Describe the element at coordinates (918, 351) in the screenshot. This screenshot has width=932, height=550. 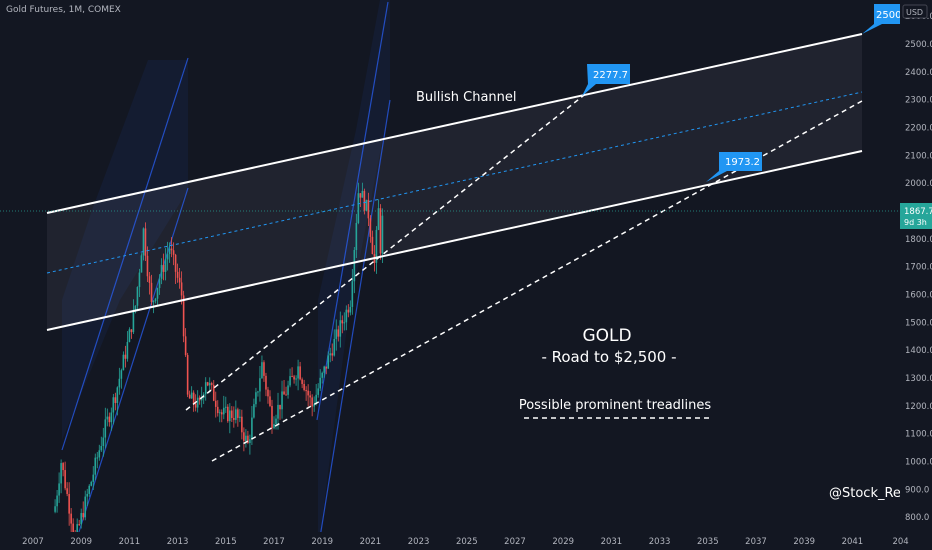
I see `y-tick-label: 1400.0` at that location.